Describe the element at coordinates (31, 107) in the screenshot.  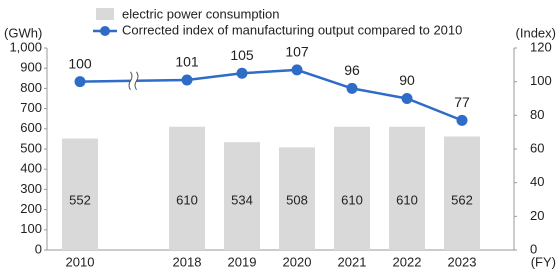
I see `y-tick-label: 700` at that location.